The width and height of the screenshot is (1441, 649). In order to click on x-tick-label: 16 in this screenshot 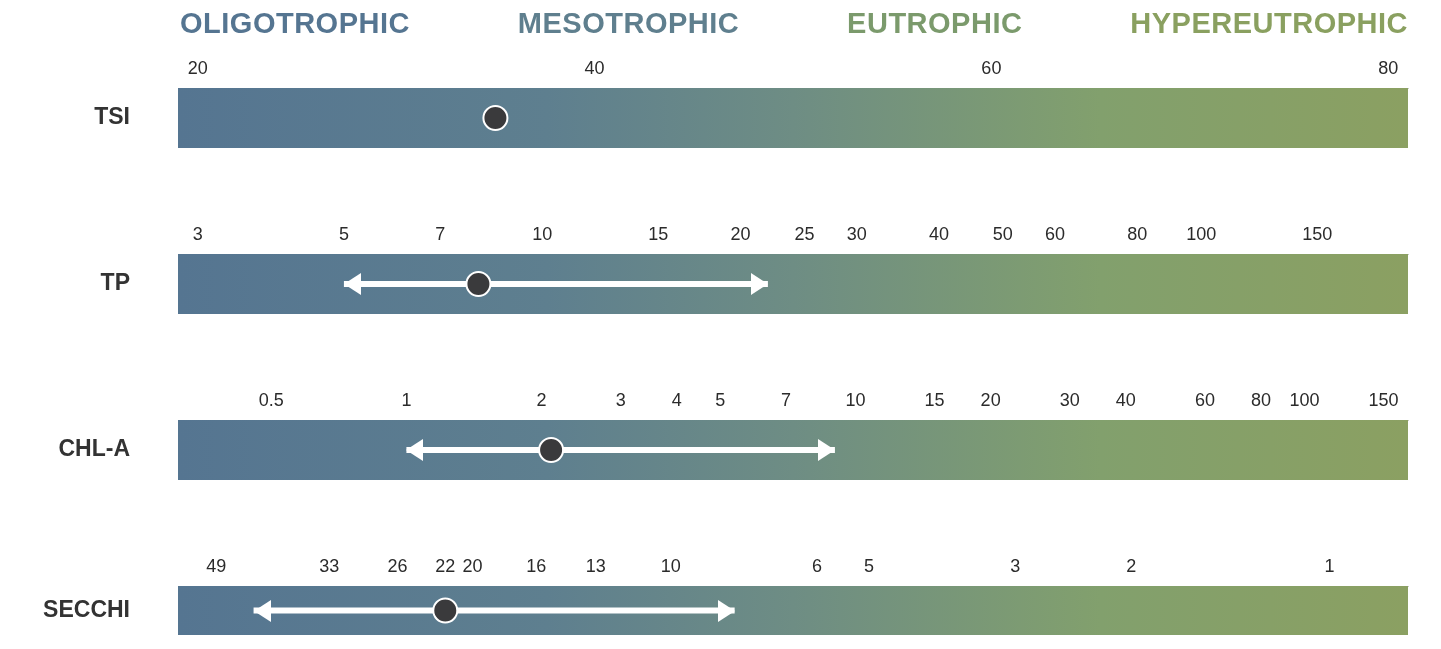, I will do `click(536, 566)`.